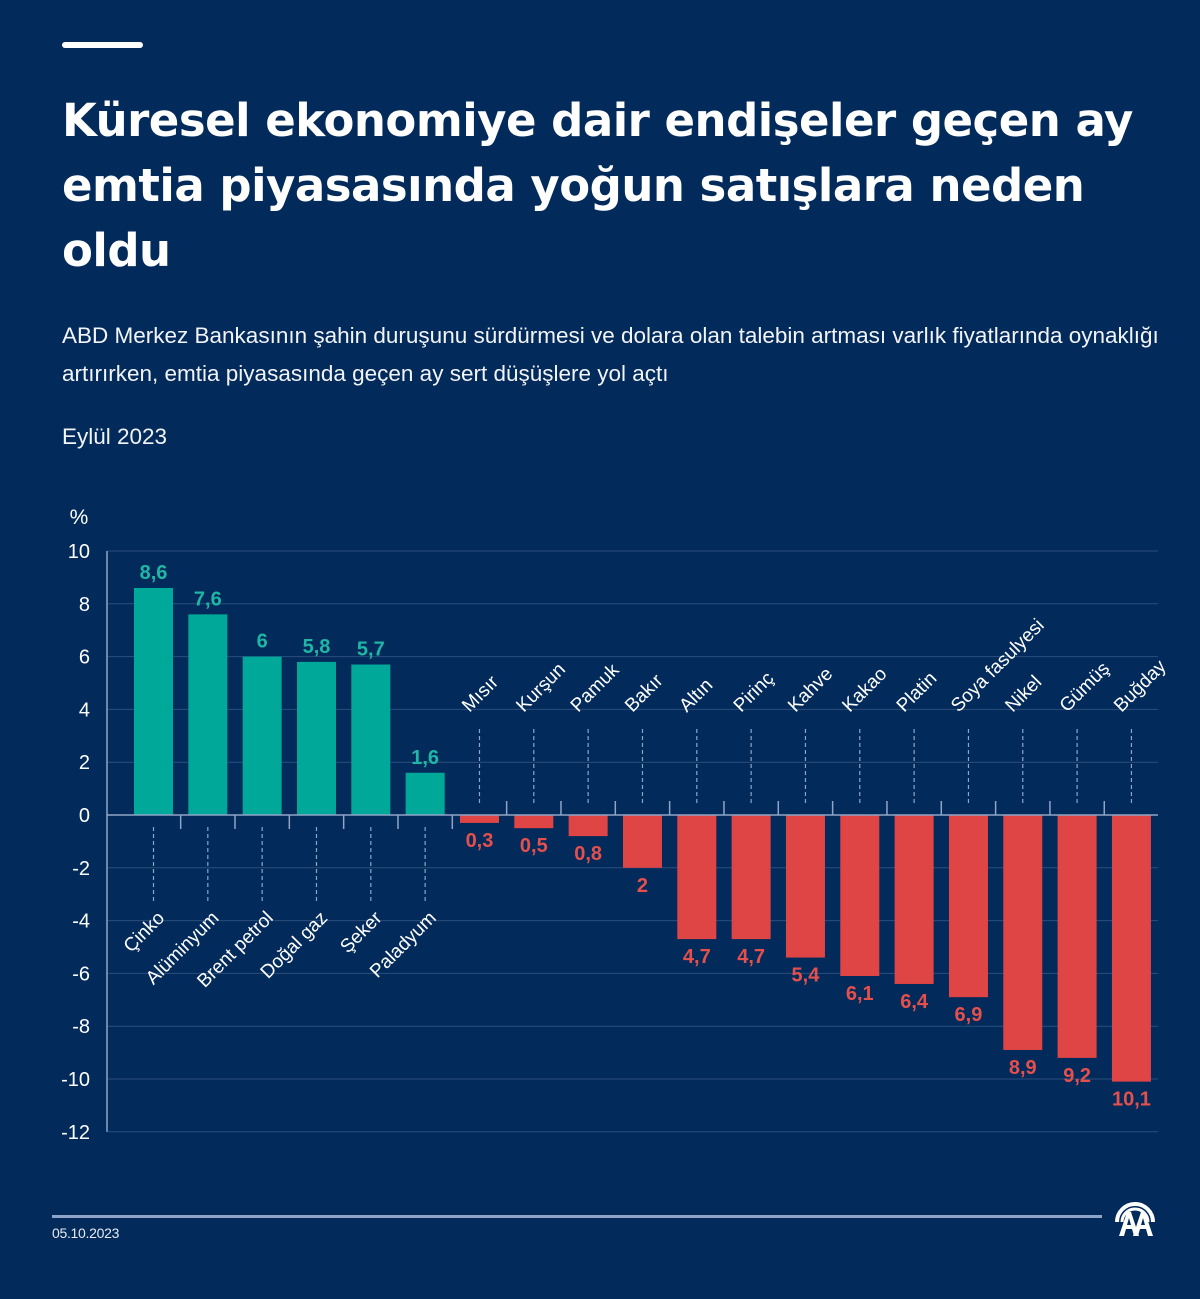  I want to click on y-tick-label: 8, so click(84, 605).